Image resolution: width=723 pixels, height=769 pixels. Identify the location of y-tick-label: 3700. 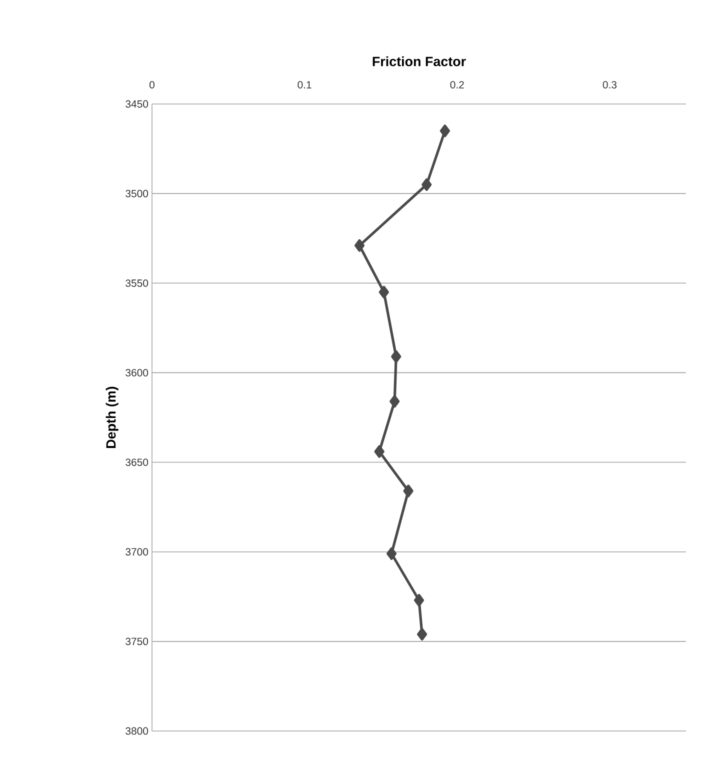
(137, 552).